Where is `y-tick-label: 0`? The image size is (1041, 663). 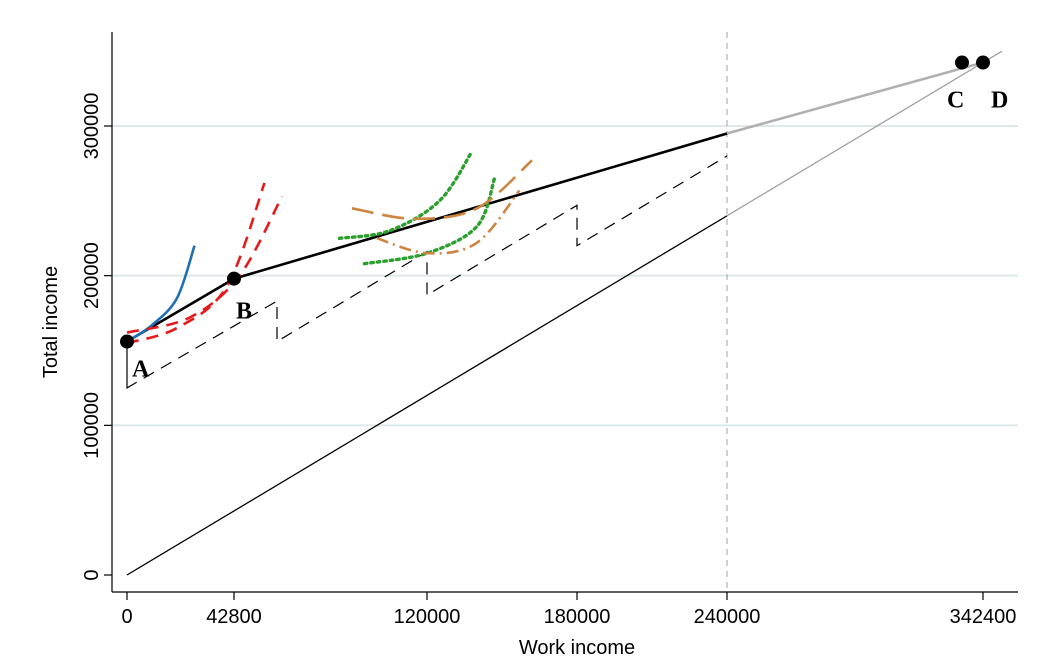 y-tick-label: 0 is located at coordinates (92, 574).